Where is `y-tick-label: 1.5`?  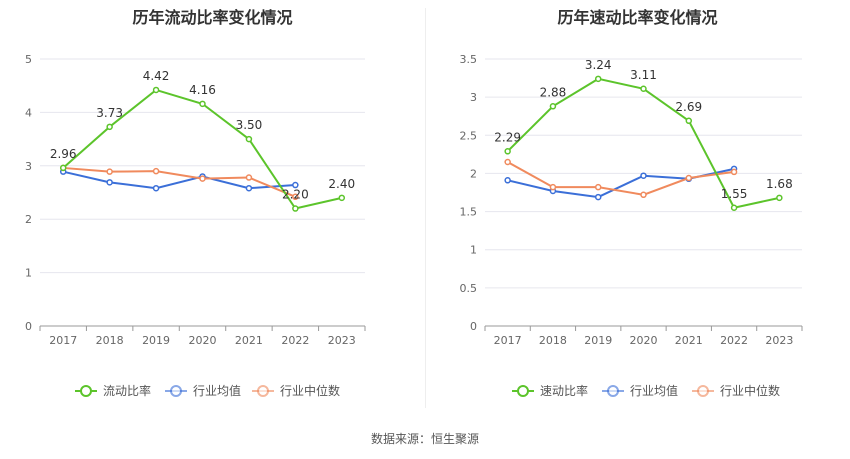 y-tick-label: 1.5 is located at coordinates (469, 212).